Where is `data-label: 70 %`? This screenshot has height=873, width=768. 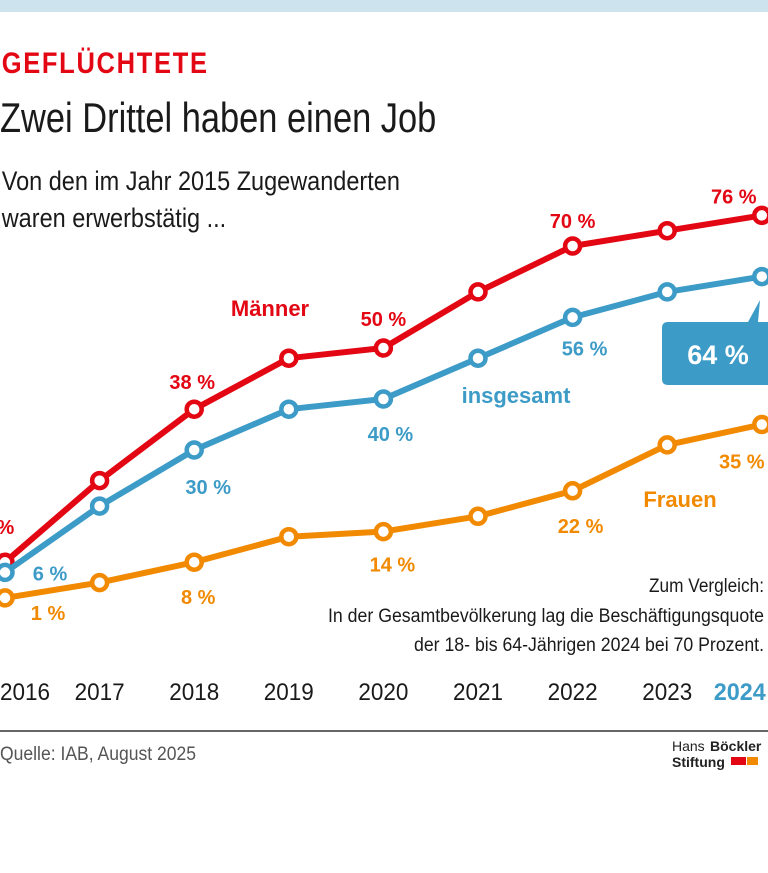 data-label: 70 % is located at coordinates (573, 222).